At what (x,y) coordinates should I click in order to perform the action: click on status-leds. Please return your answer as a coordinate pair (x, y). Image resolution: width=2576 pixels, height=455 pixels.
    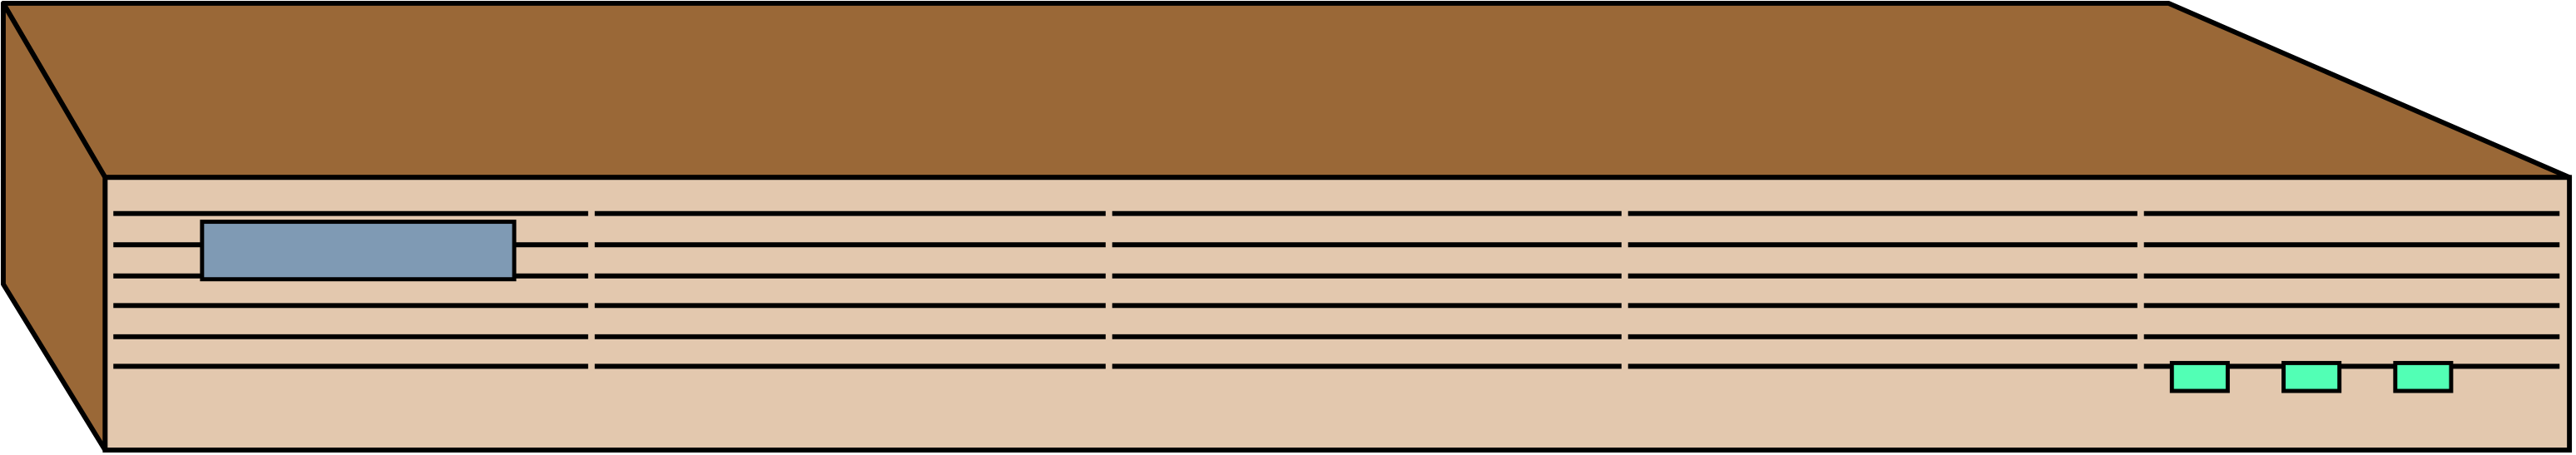
    Looking at the image, I should click on (2311, 376).